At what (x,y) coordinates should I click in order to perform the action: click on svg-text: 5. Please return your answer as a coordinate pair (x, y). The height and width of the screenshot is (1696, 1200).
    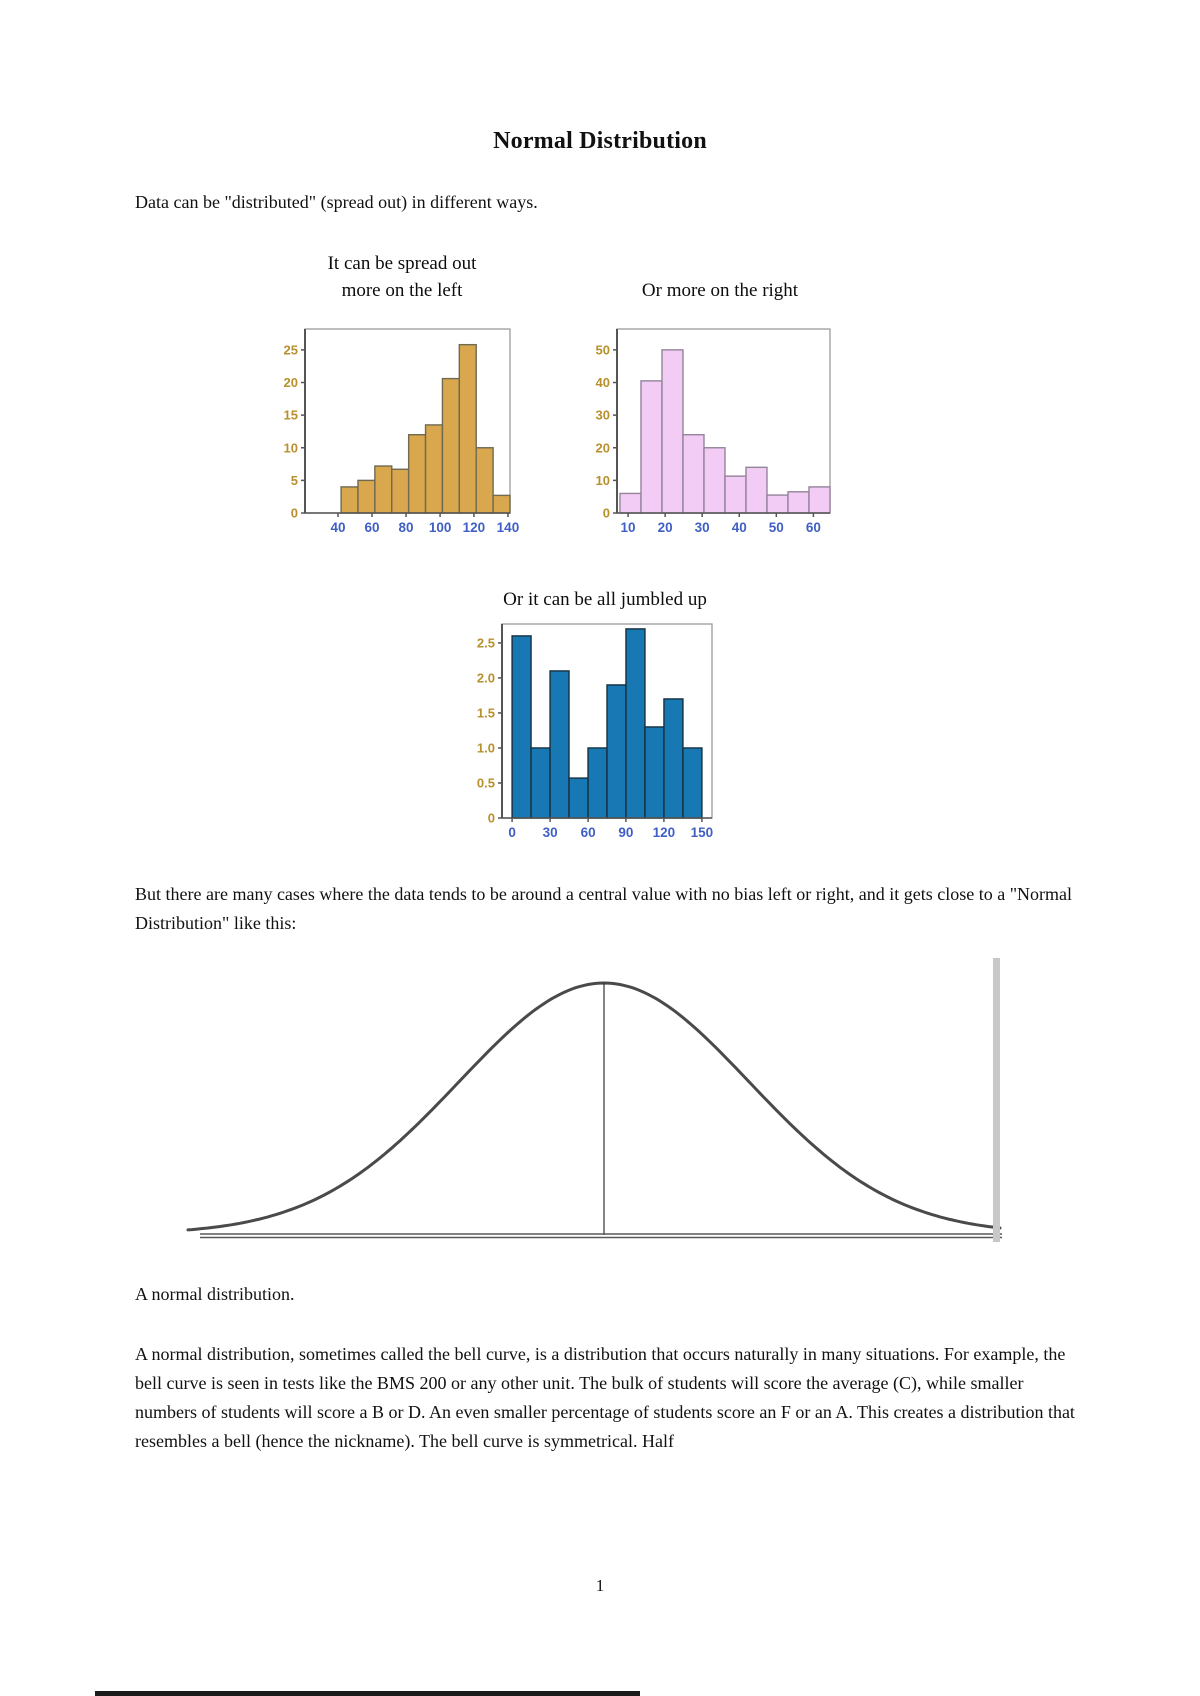
    Looking at the image, I should click on (294, 480).